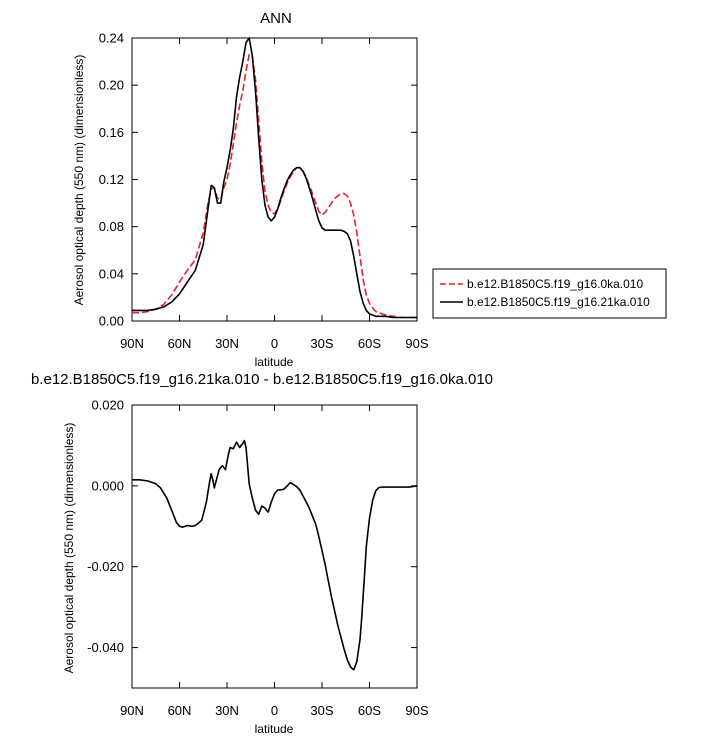 This screenshot has width=714, height=741. Describe the element at coordinates (111, 273) in the screenshot. I see `y-tick-label: 0.04` at that location.